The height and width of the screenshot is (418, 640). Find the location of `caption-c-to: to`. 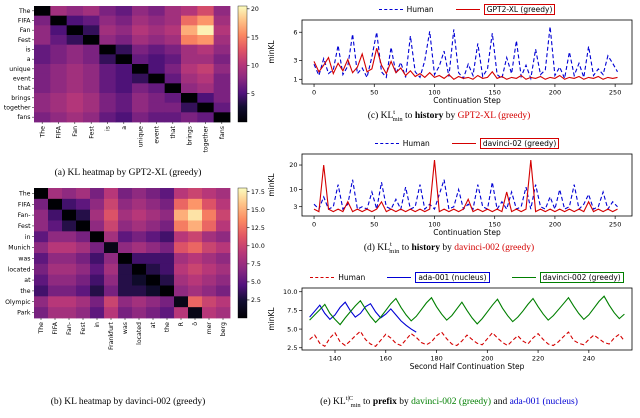

caption-c-to: to is located at coordinates (408, 116).